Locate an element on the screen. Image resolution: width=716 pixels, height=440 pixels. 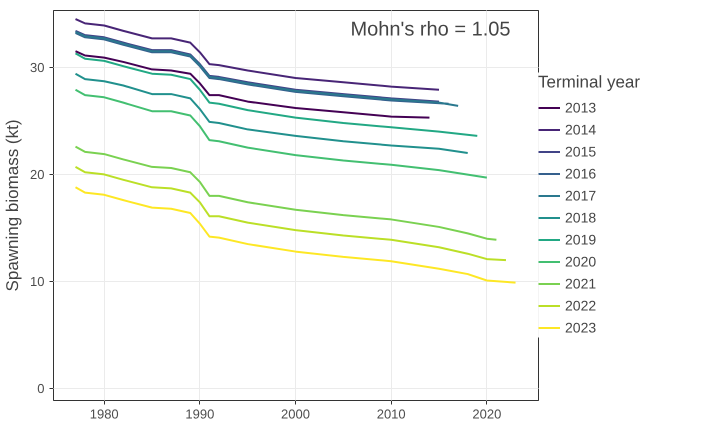
y-tick-label: 30 is located at coordinates (37, 67).